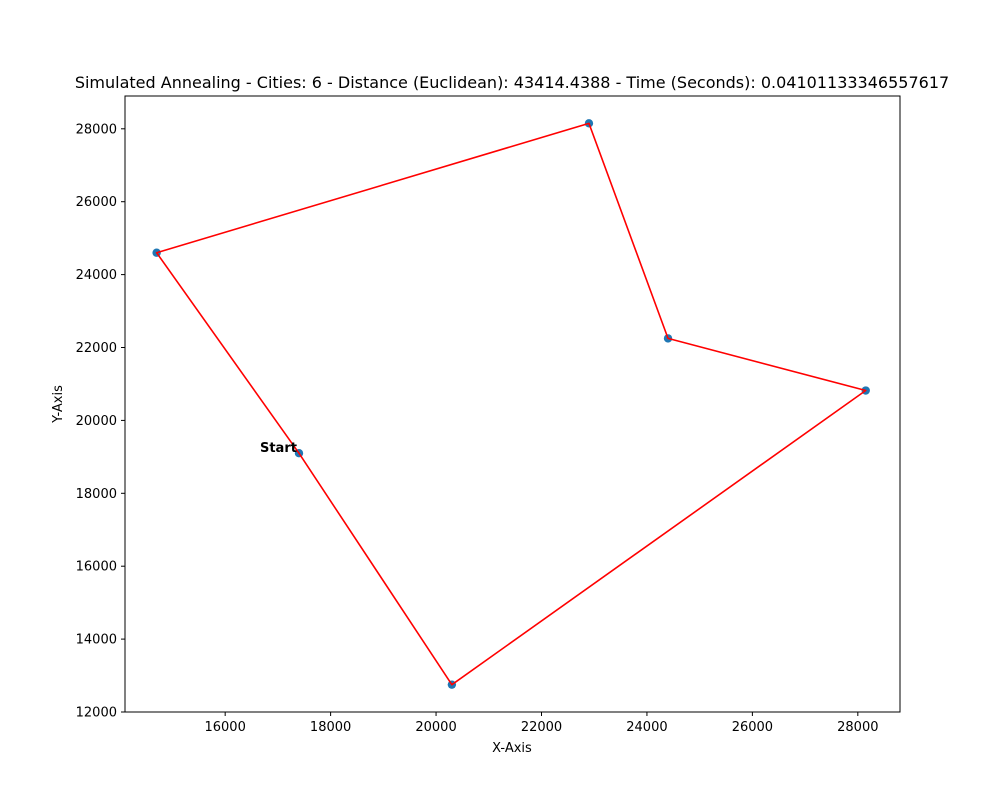 Image resolution: width=1000 pixels, height=800 pixels. What do you see at coordinates (96, 202) in the screenshot?
I see `y-tick-label: 26000` at bounding box center [96, 202].